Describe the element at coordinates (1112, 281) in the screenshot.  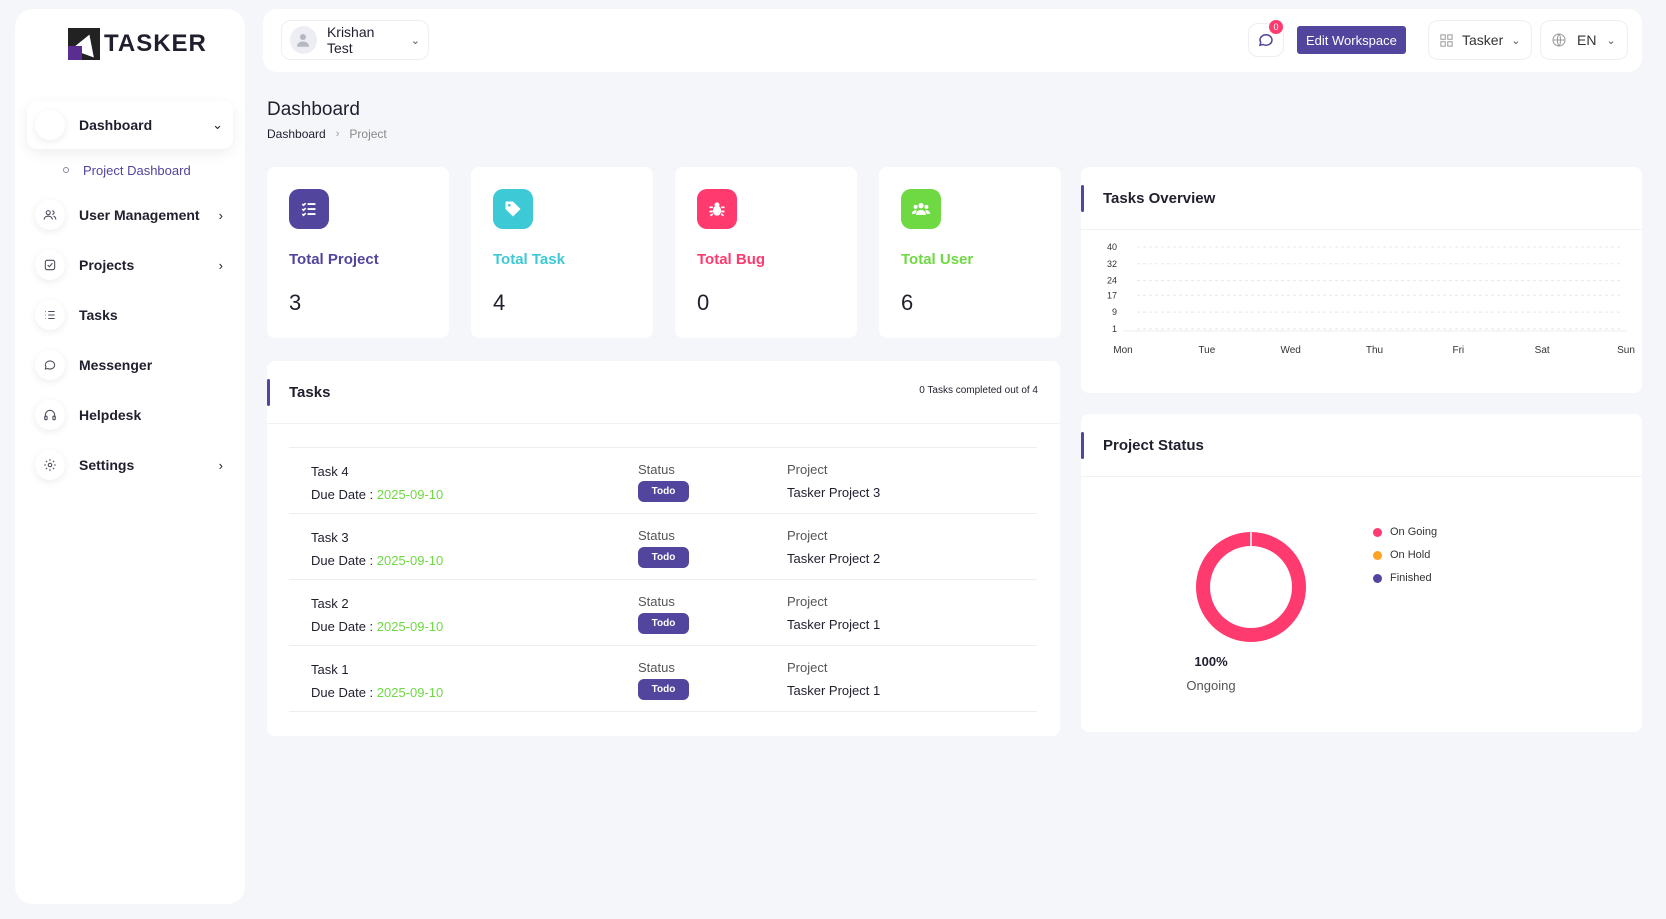
I see `y-tick-label: 24` at that location.